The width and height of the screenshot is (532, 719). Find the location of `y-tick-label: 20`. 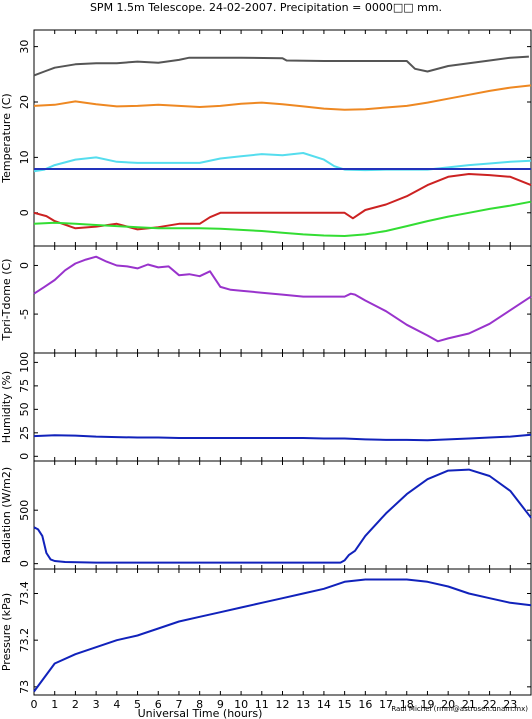

y-tick-label: 20 is located at coordinates (24, 102).